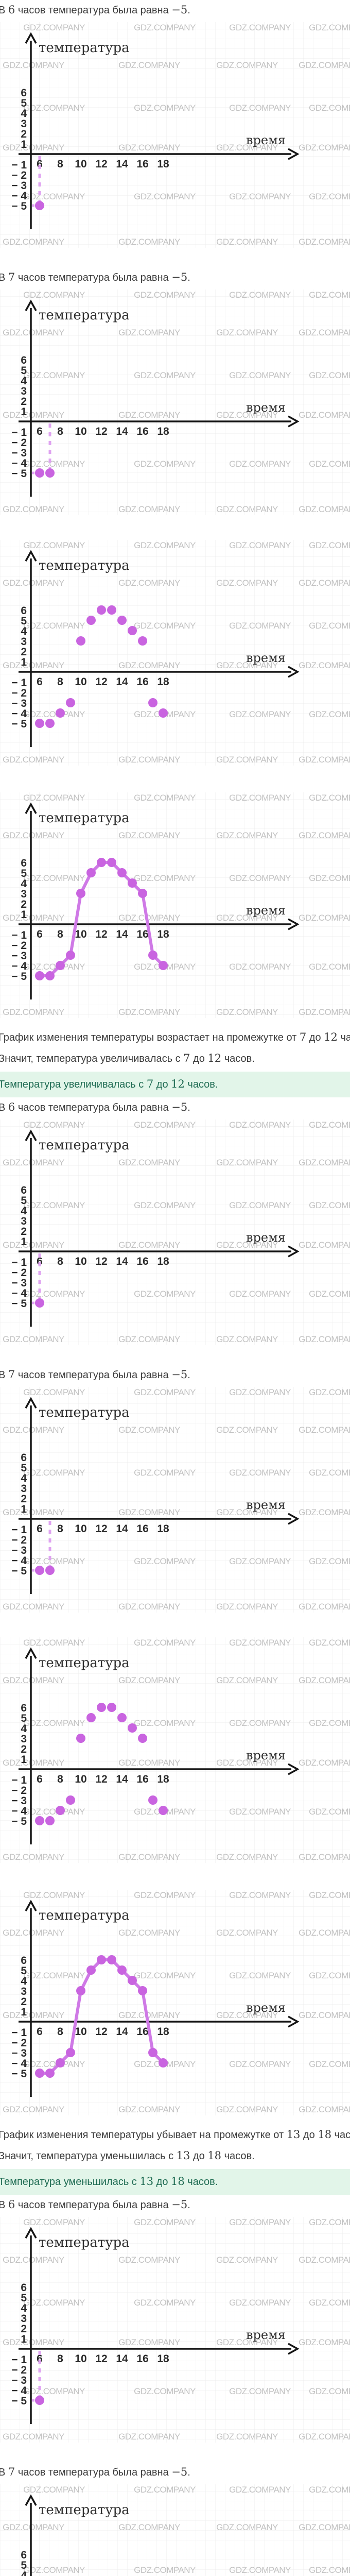  Describe the element at coordinates (152, 1800) in the screenshot. I see `data-point-17h` at that location.